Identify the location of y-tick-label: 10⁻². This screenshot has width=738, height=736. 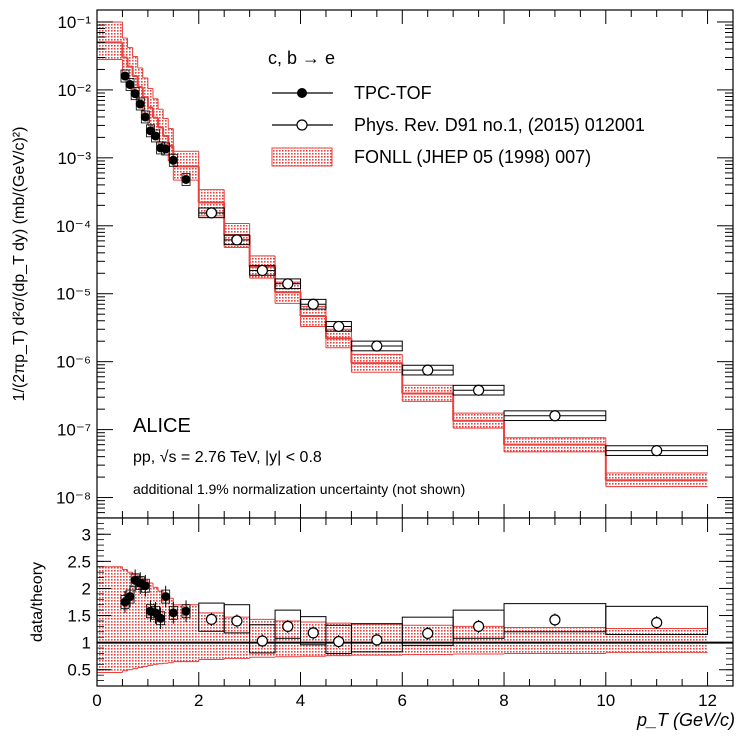
(74, 90).